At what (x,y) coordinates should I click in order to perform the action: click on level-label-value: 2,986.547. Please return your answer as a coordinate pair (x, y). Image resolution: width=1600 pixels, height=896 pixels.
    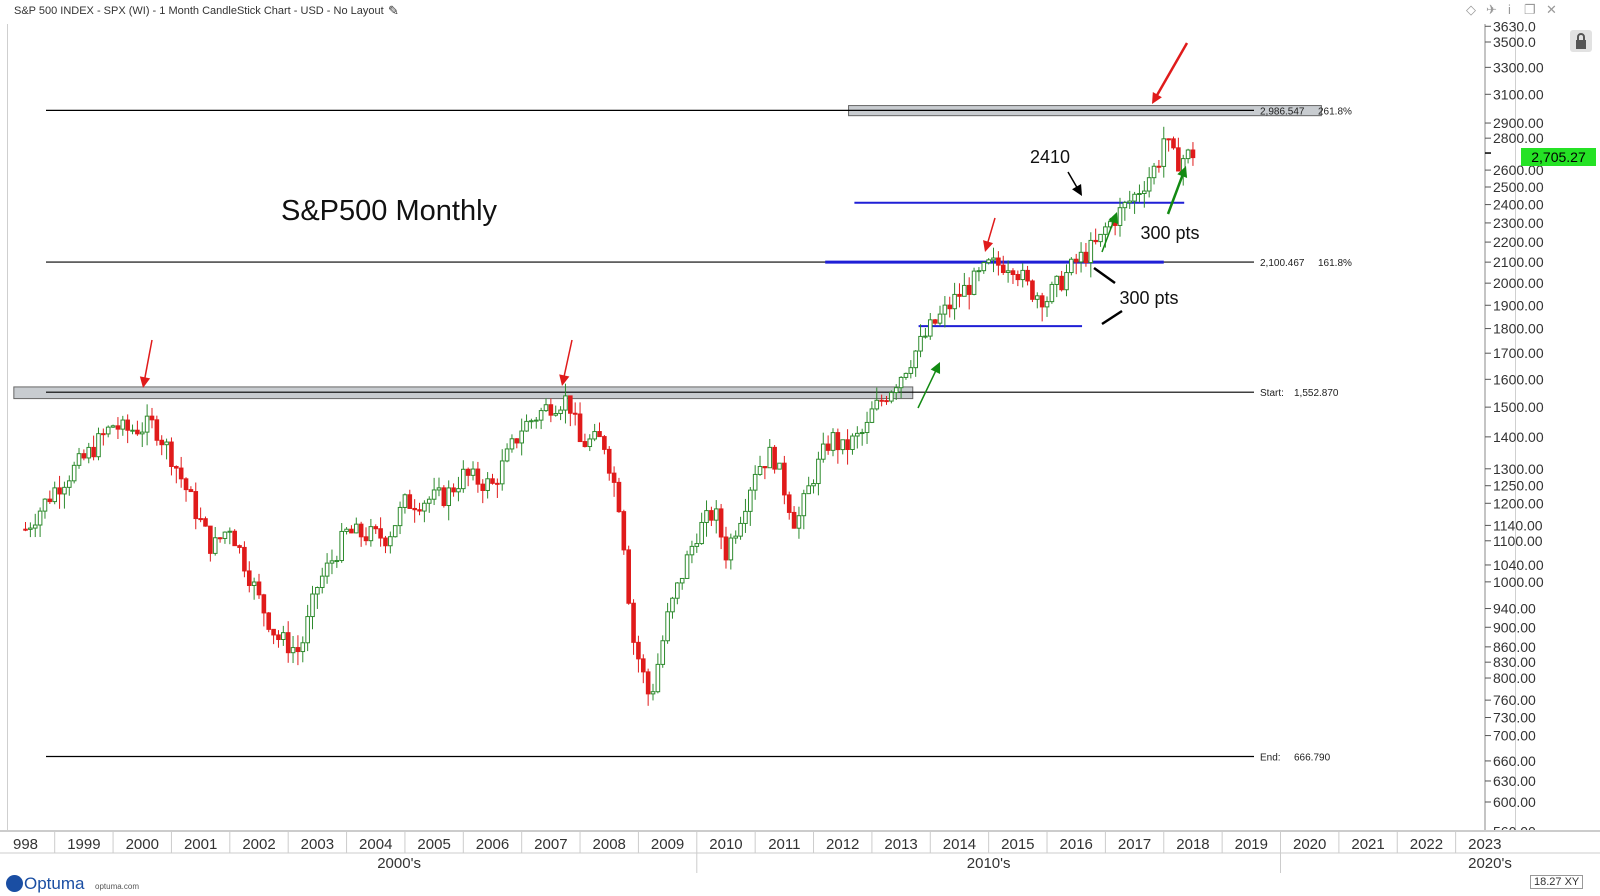
    Looking at the image, I should click on (1282, 111).